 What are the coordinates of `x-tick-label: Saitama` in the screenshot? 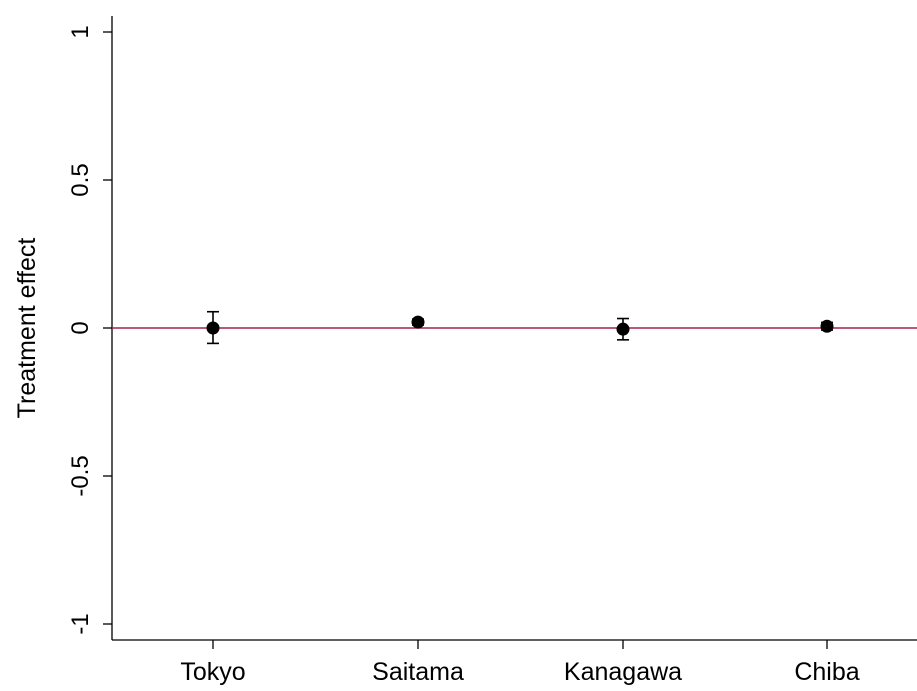 It's located at (418, 672).